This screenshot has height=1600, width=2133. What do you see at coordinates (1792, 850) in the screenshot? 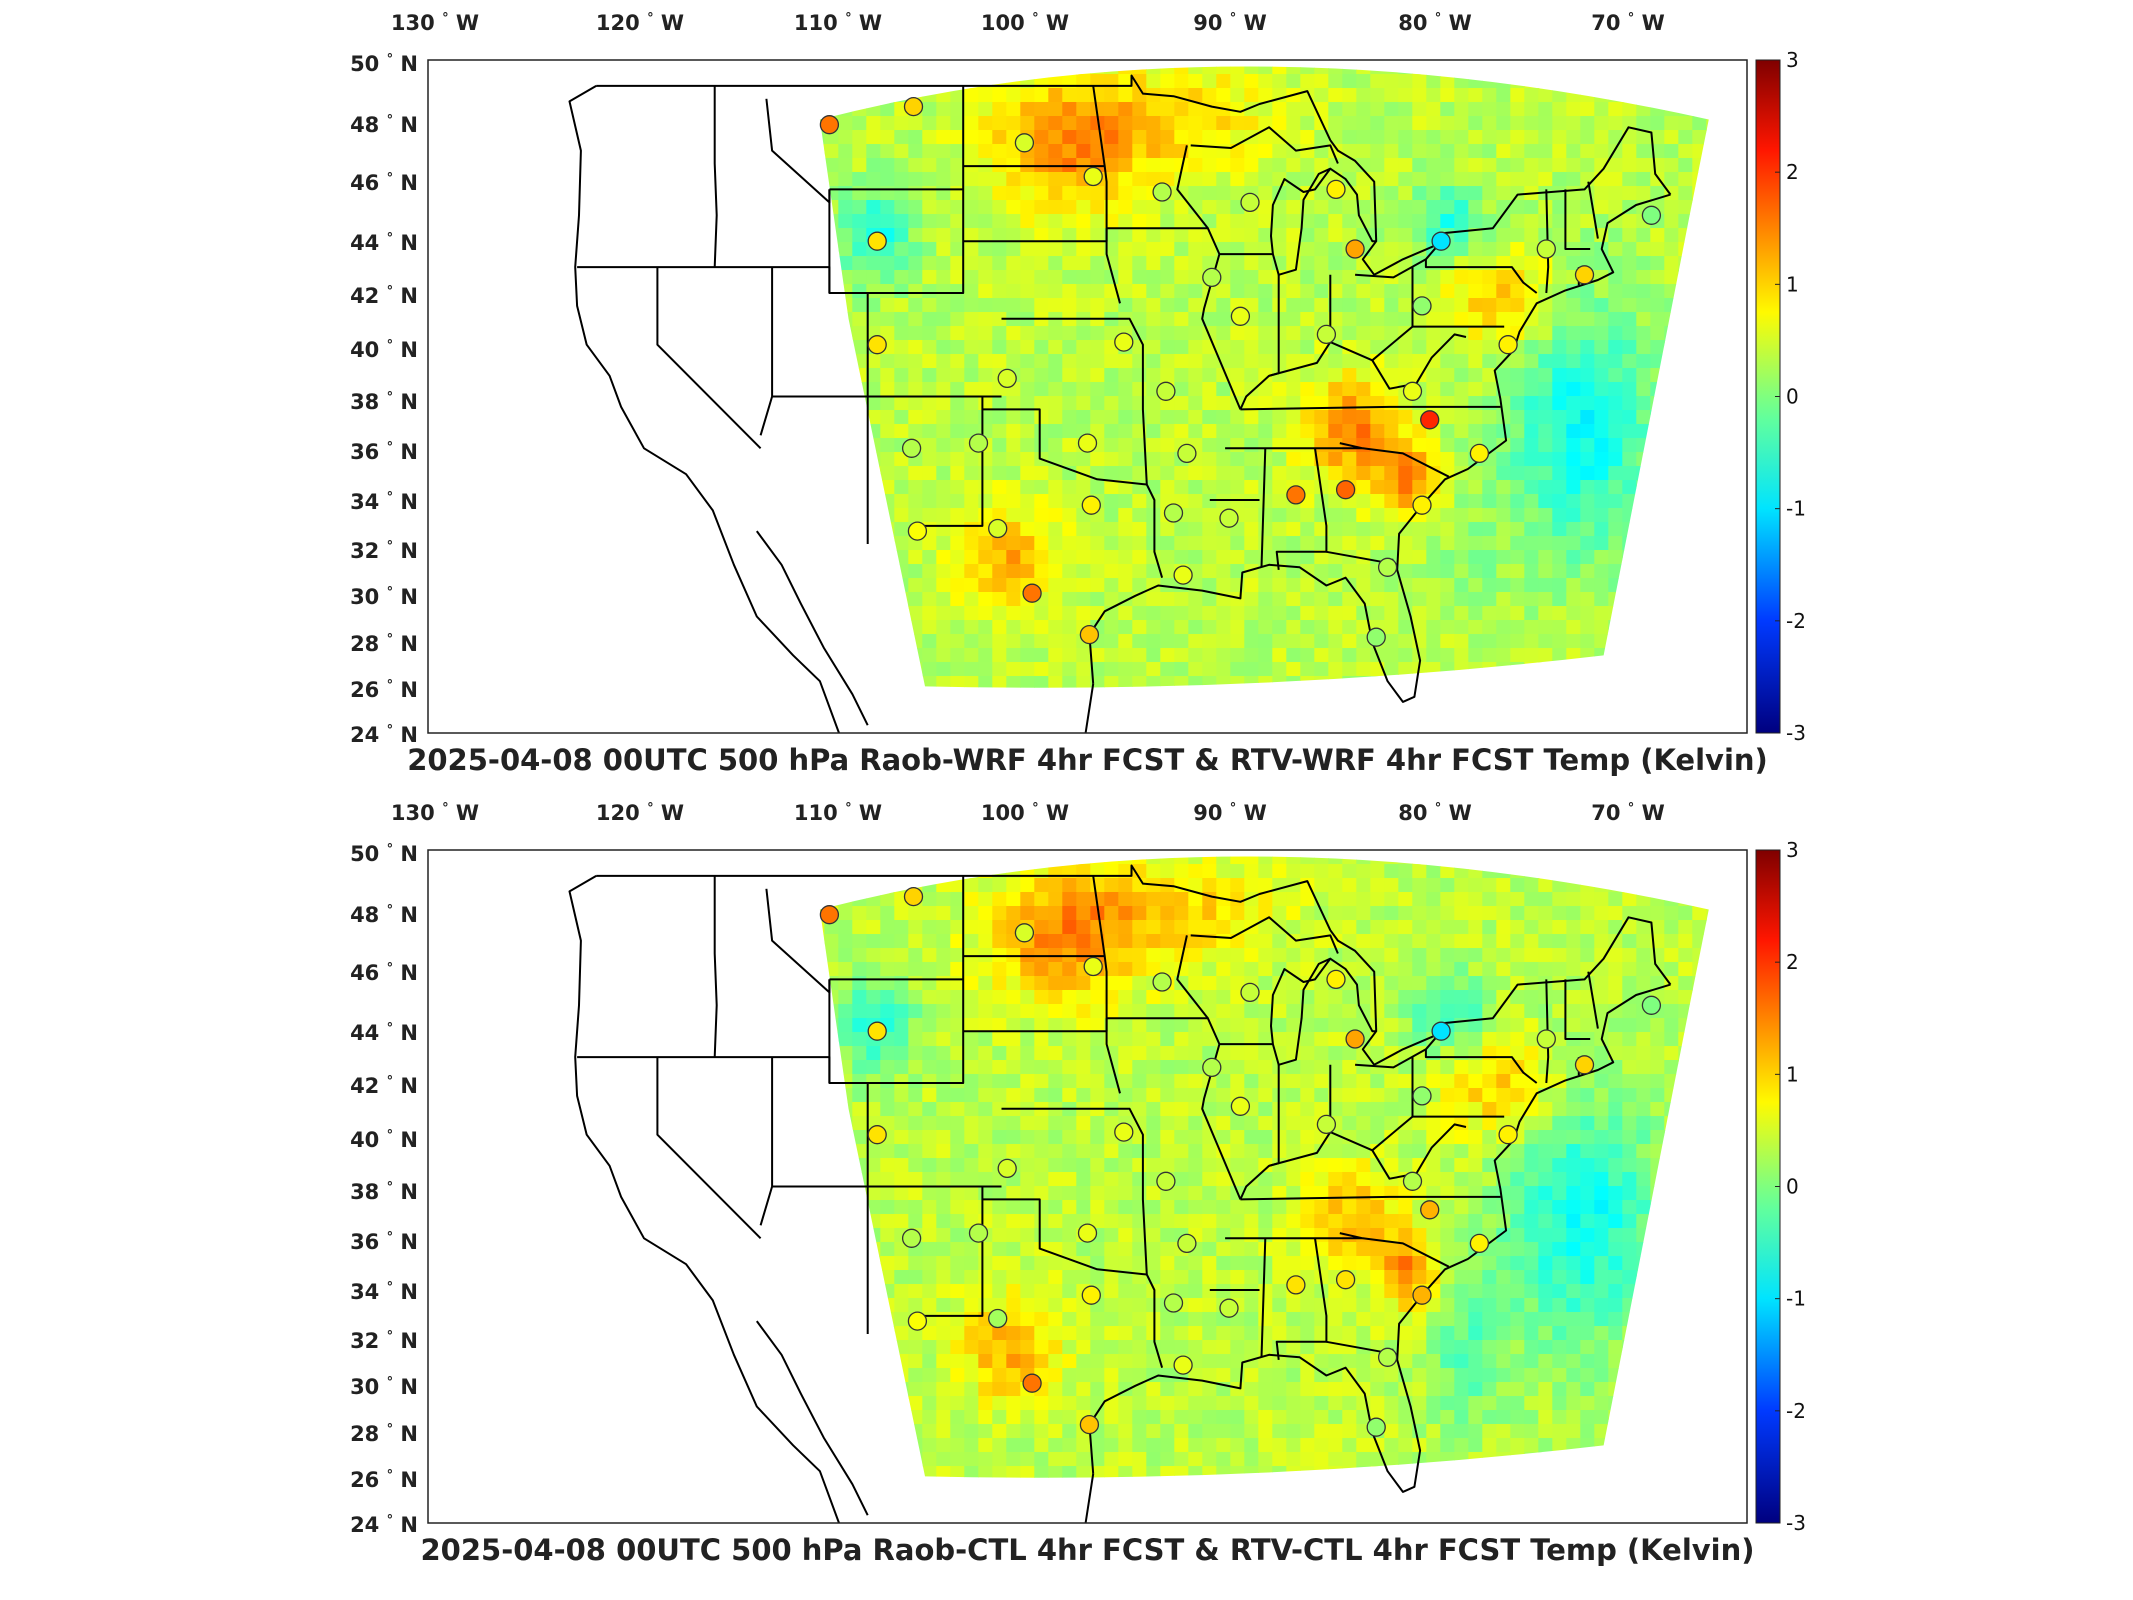
I see `colorbar-tick-label: 3` at bounding box center [1792, 850].